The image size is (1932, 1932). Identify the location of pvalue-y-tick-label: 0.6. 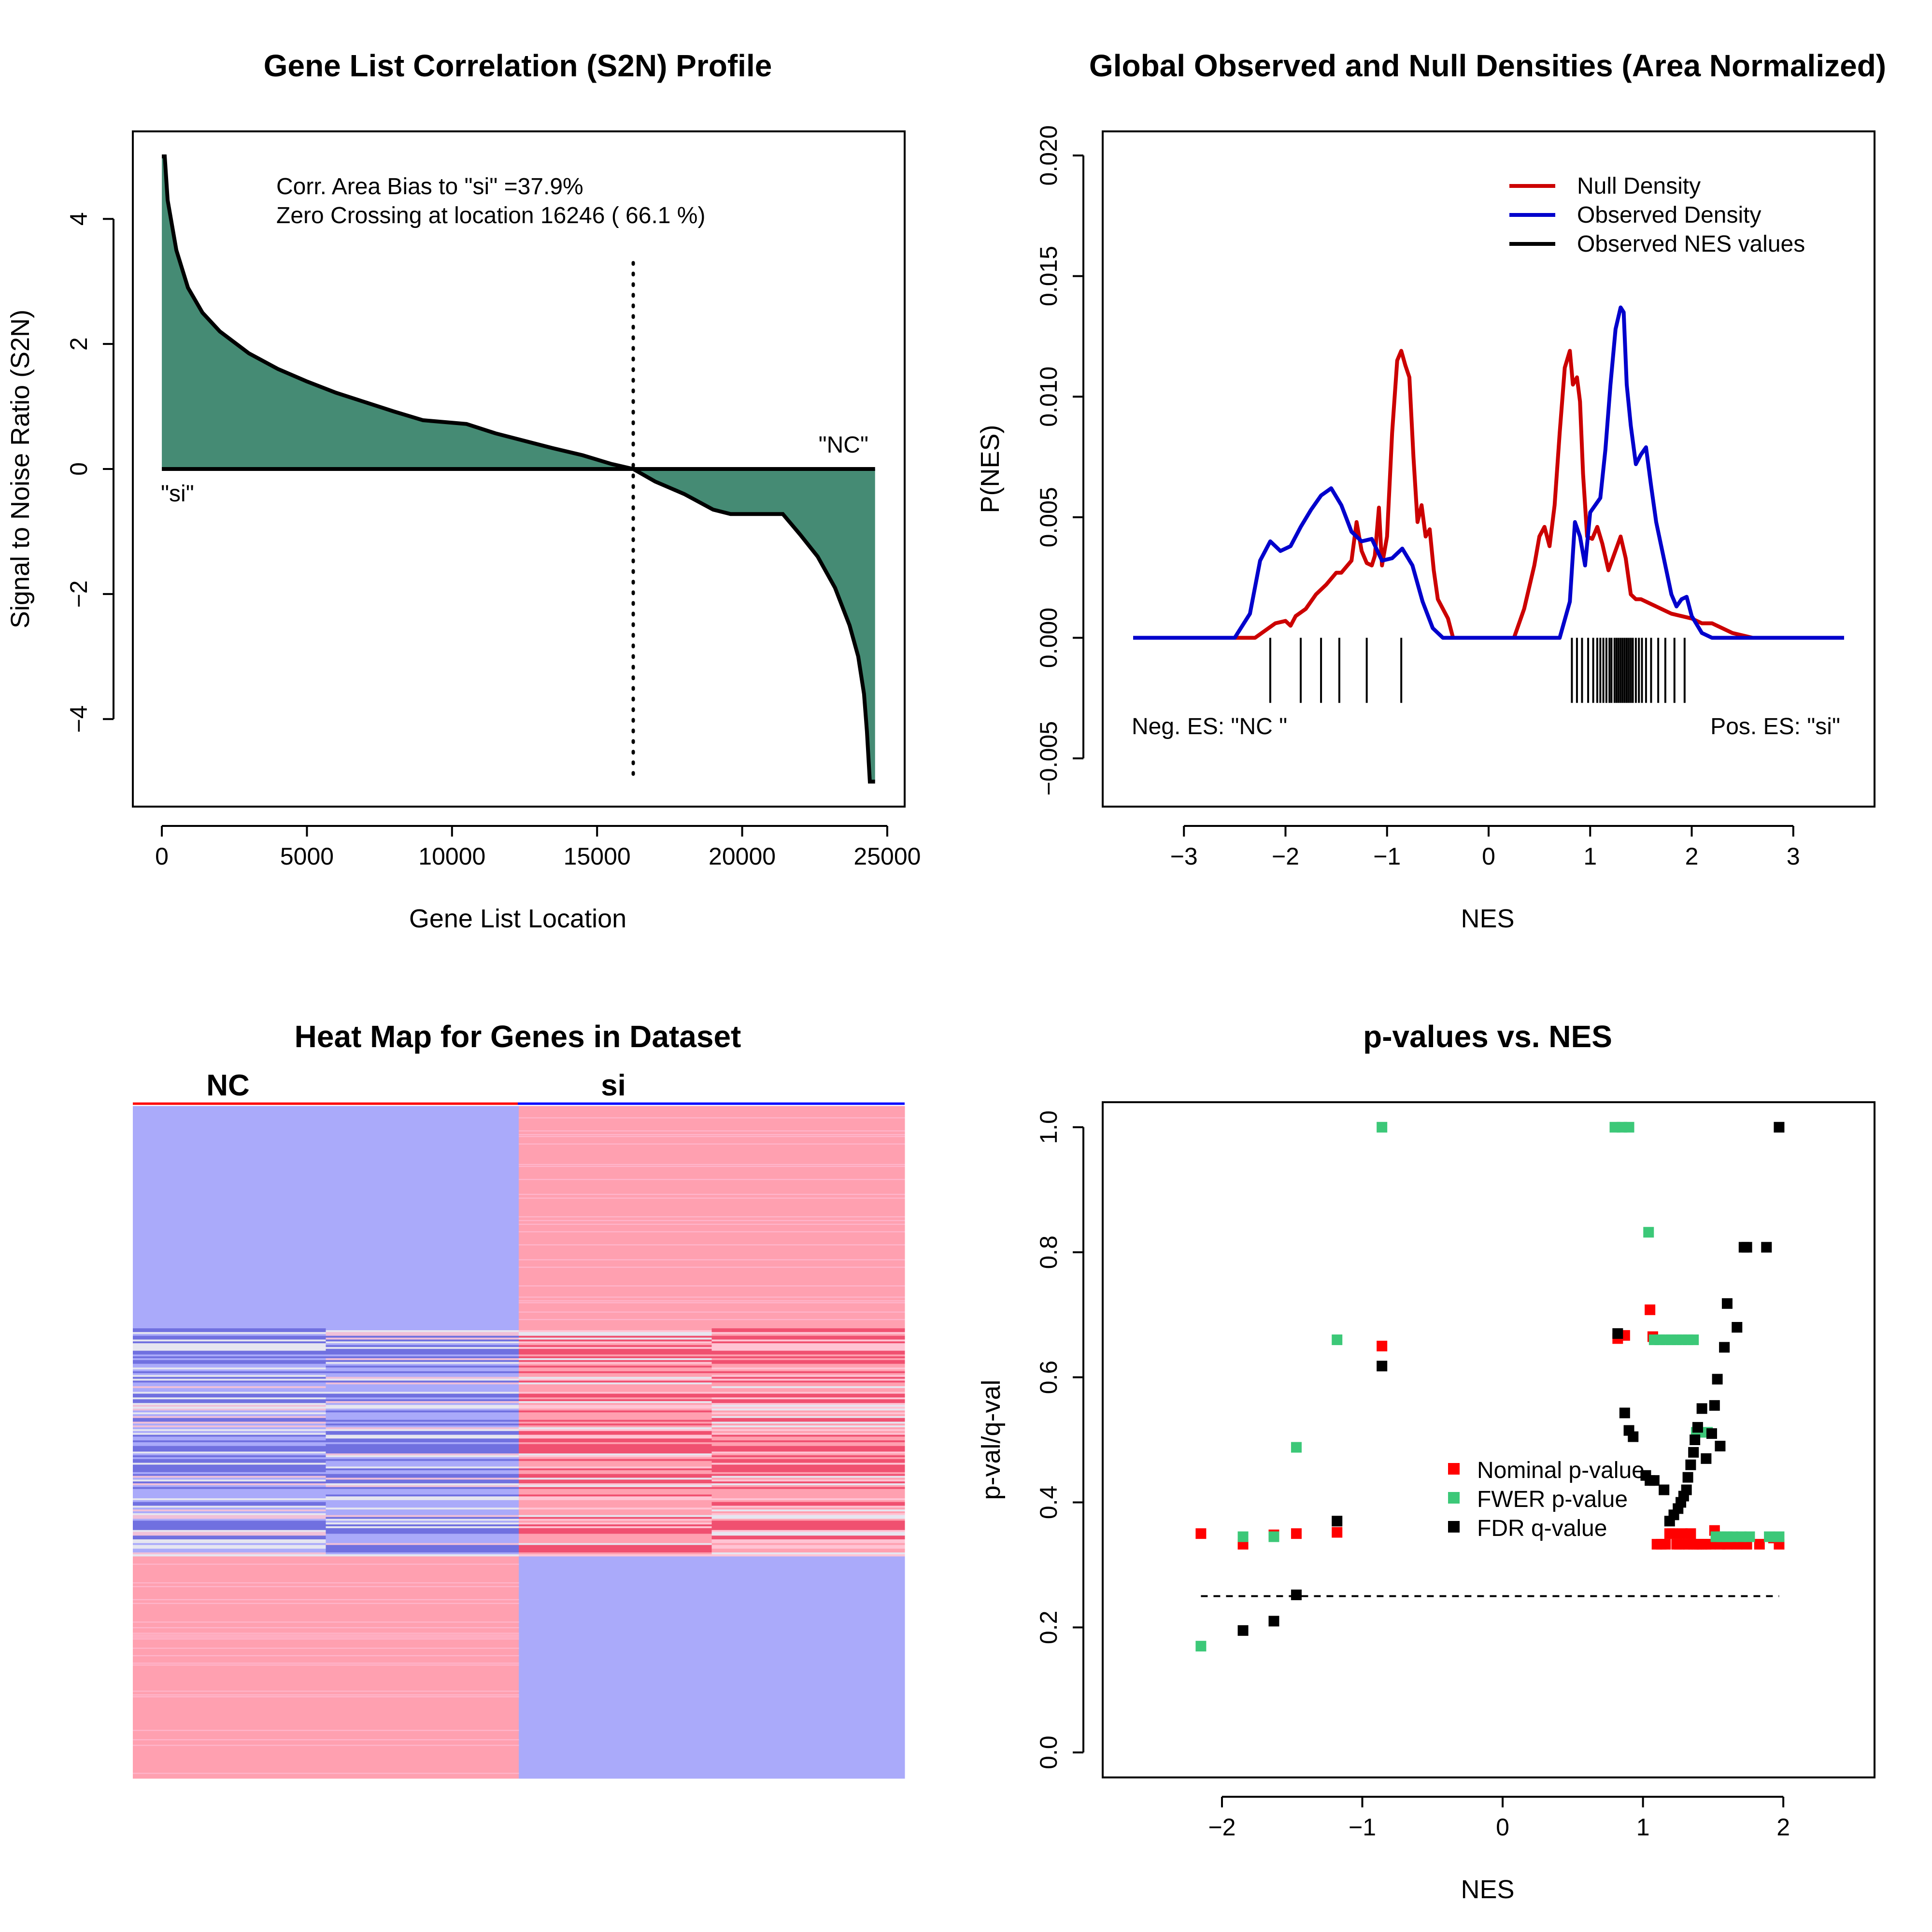
(1048, 1377).